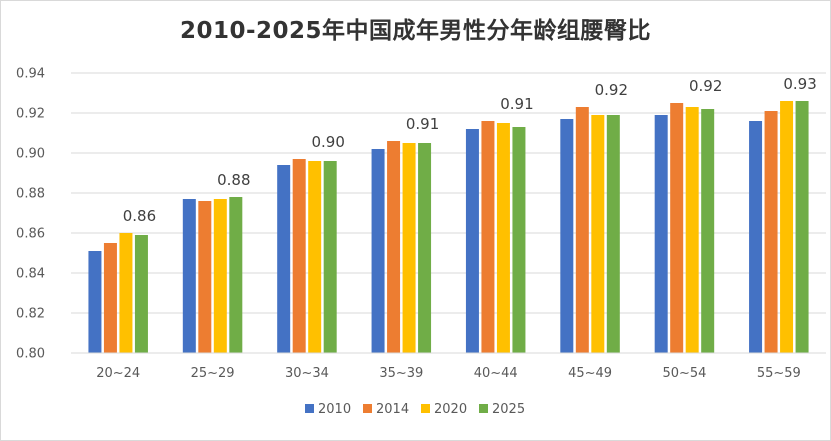 This screenshot has height=441, width=831. What do you see at coordinates (236, 275) in the screenshot?
I see `bar-2025-25~29` at bounding box center [236, 275].